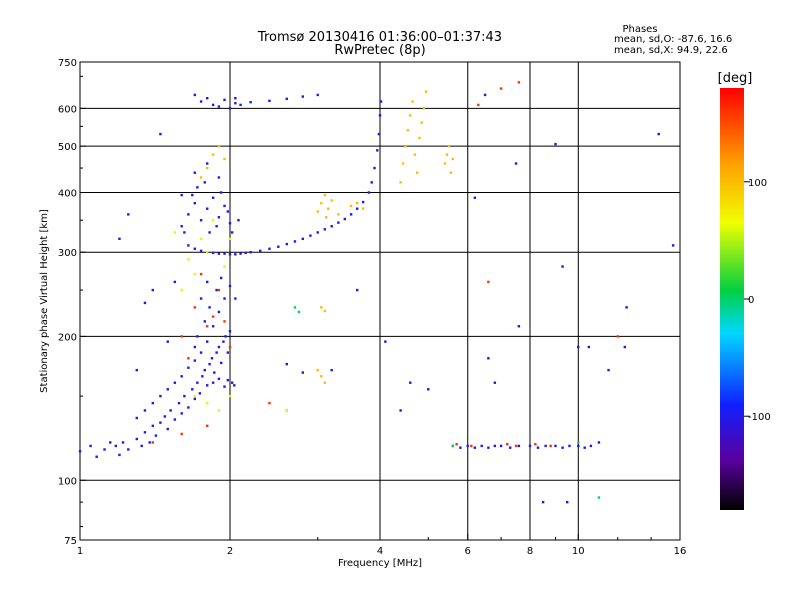 This screenshot has height=600, width=800. I want to click on y-tick-label: 75, so click(70, 541).